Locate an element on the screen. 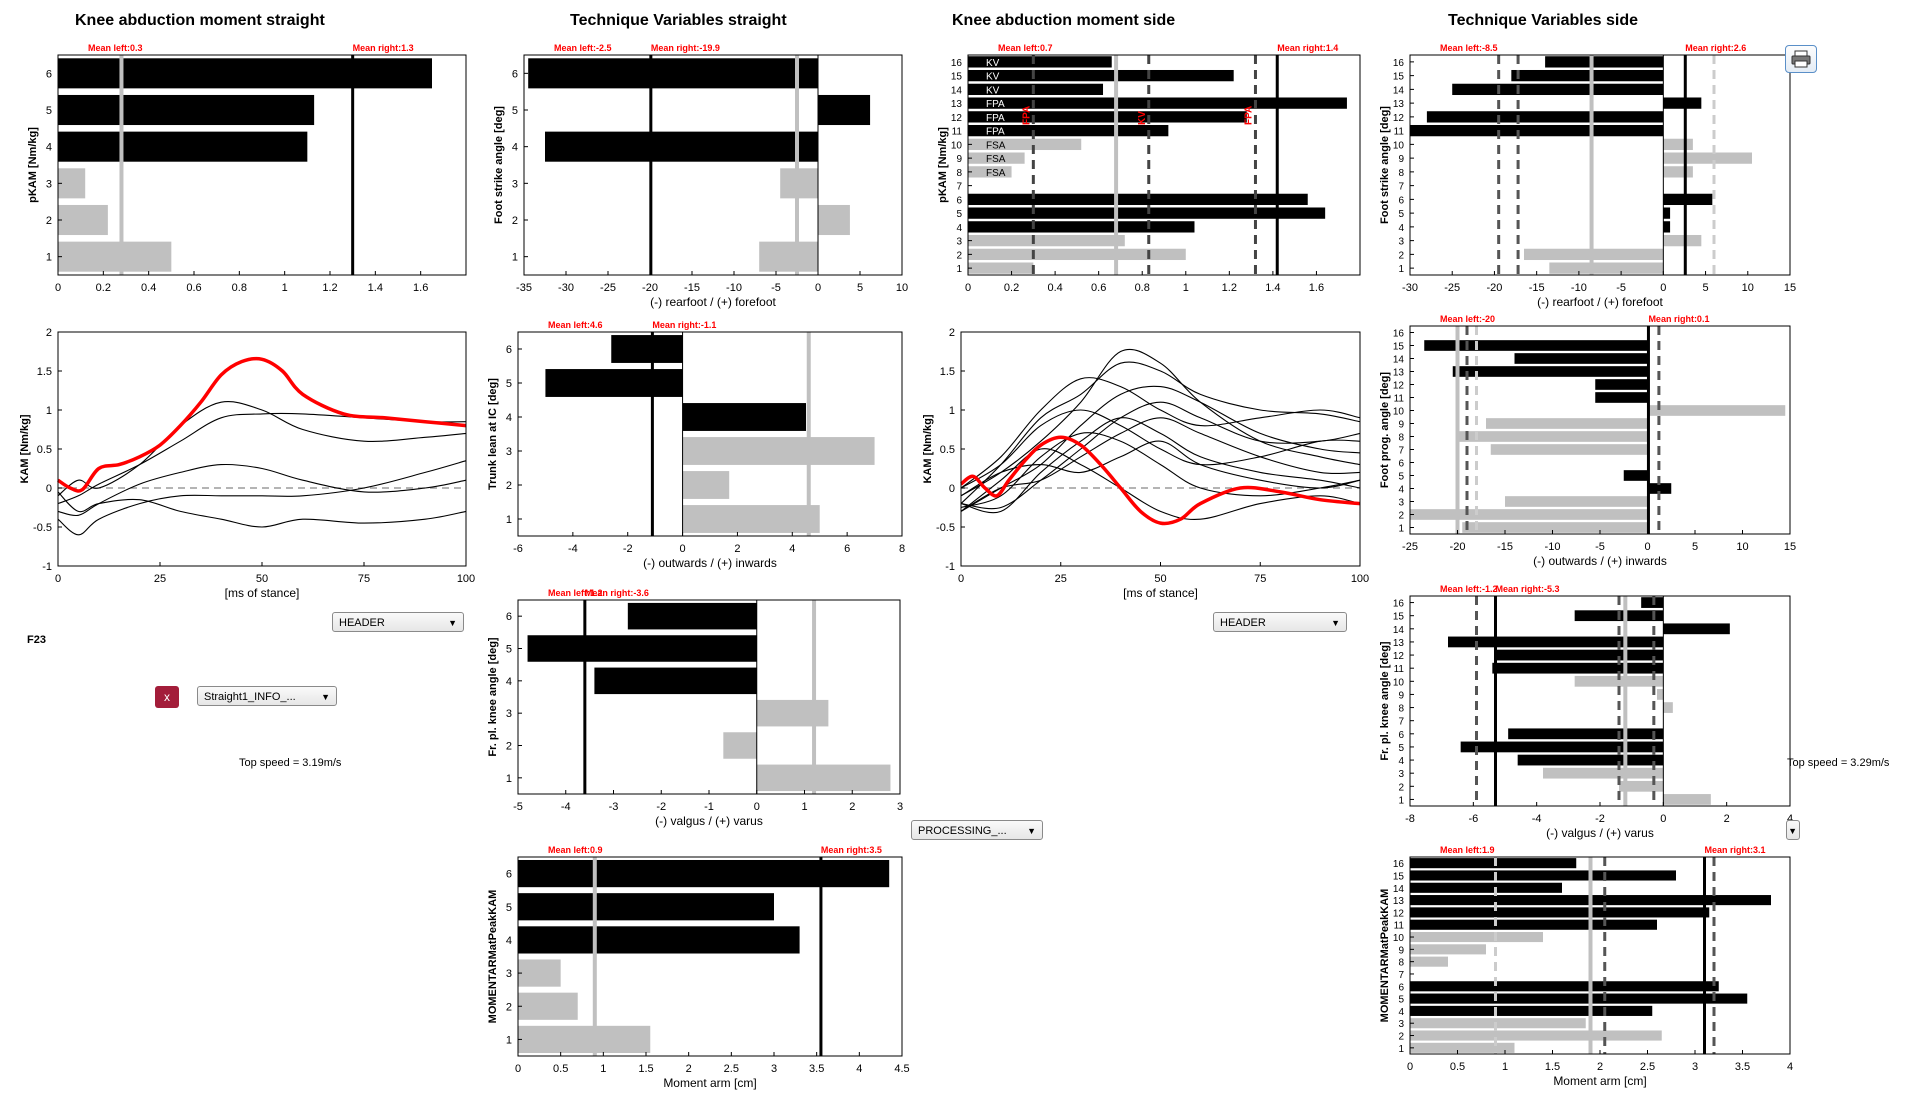 The image size is (1920, 1107). x-tick-label: 0 is located at coordinates (683, 549).